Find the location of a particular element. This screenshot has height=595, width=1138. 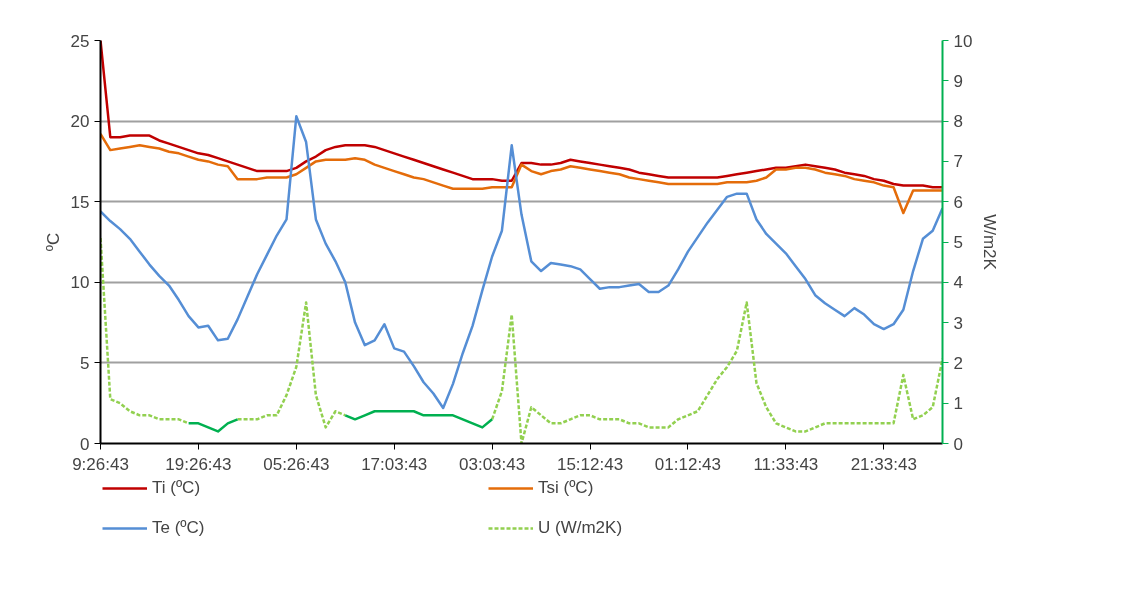

y2-tick-label: 9 is located at coordinates (958, 81).